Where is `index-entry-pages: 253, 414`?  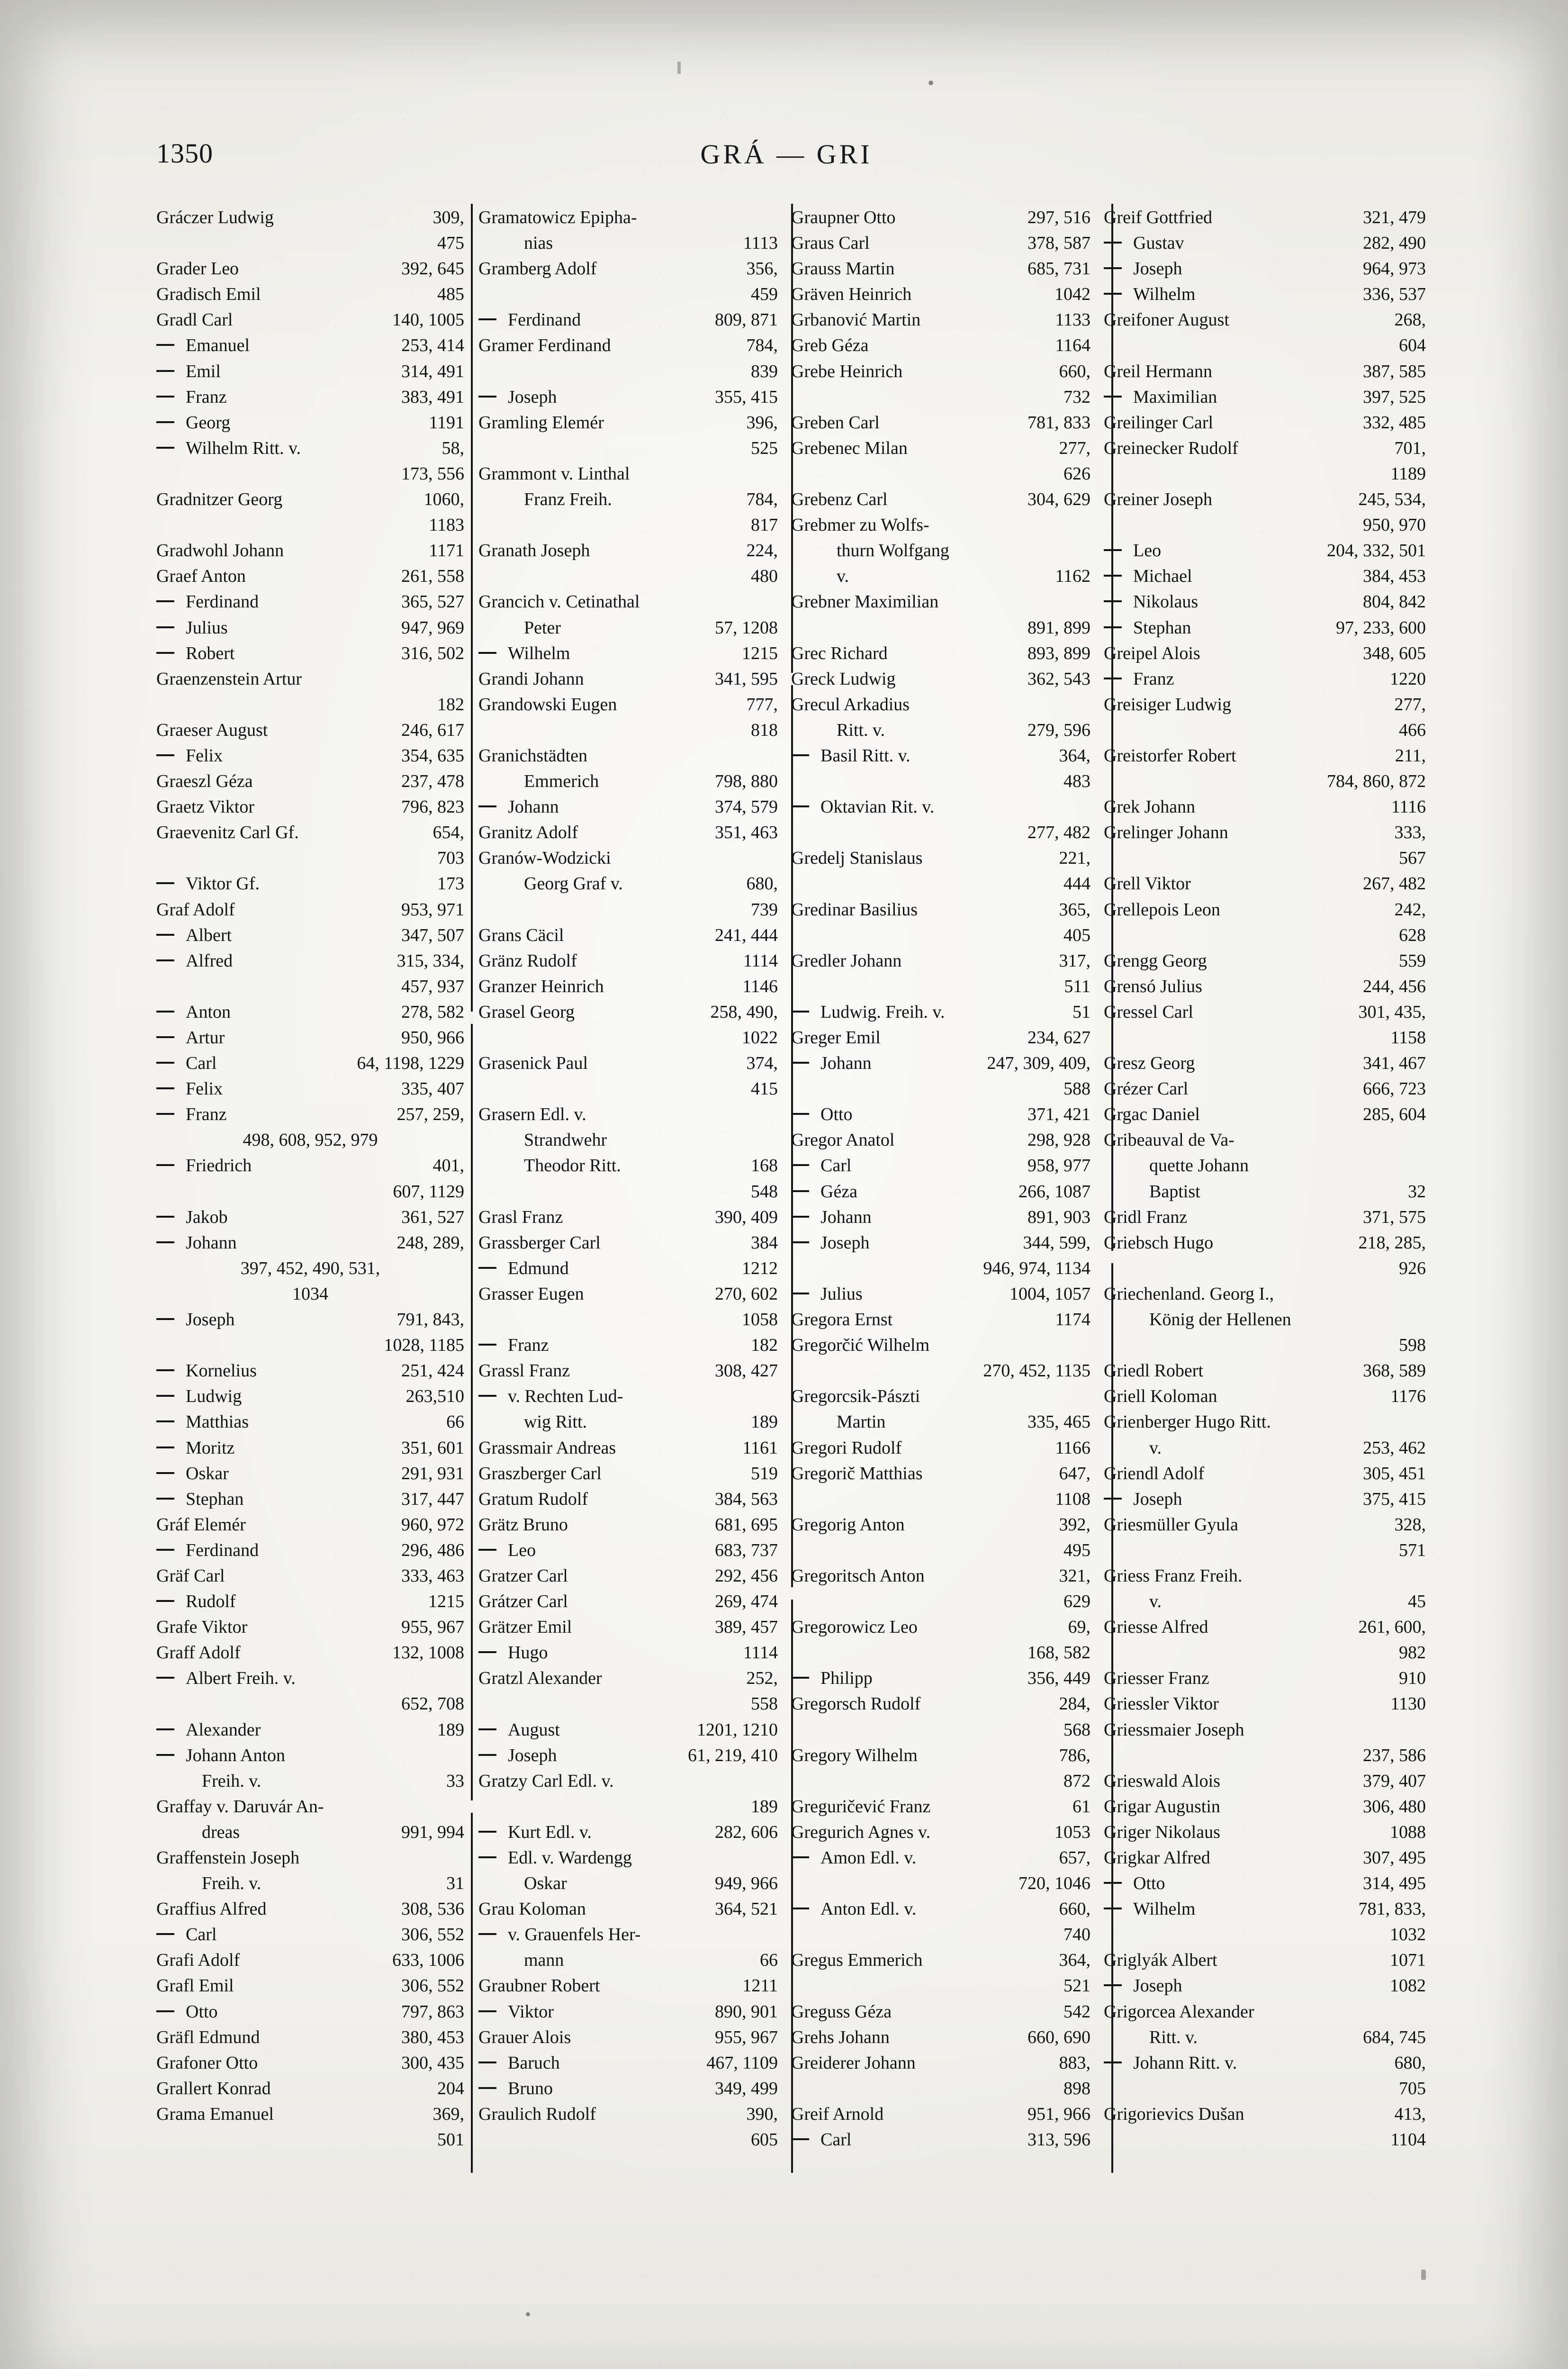 index-entry-pages: 253, 414 is located at coordinates (432, 346).